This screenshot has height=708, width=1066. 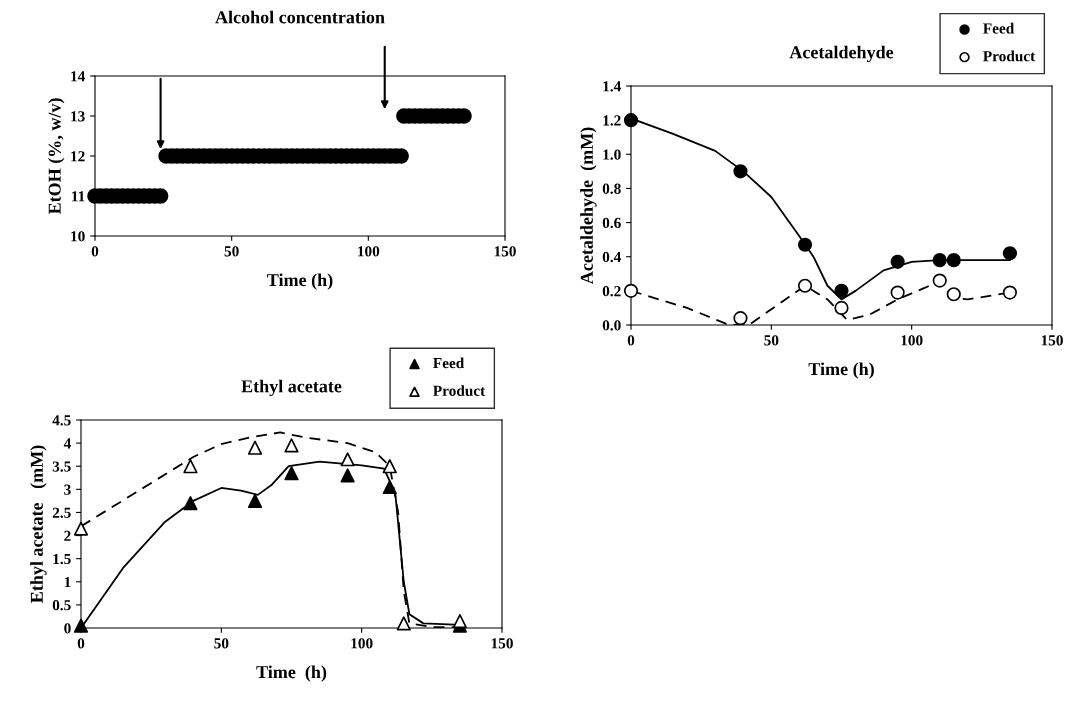 What do you see at coordinates (78, 116) in the screenshot?
I see `y-tick-label: 13` at bounding box center [78, 116].